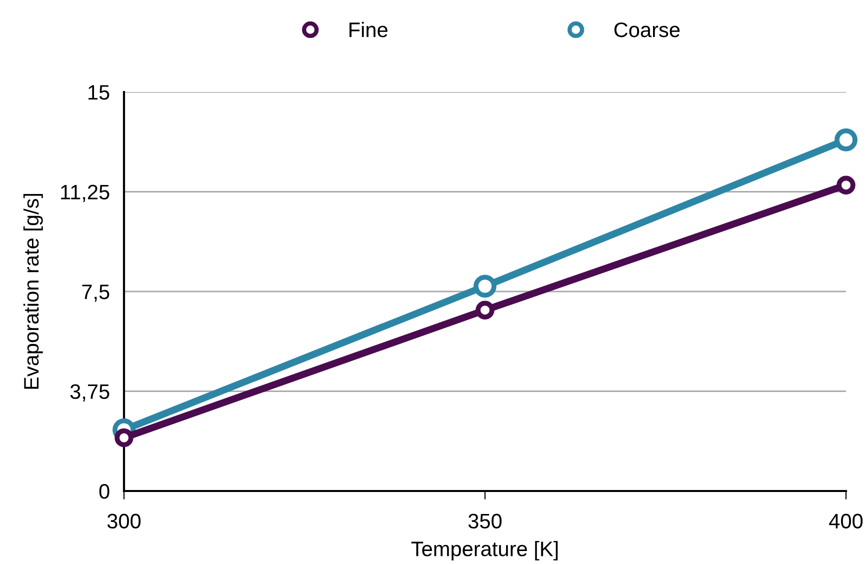 The height and width of the screenshot is (564, 867). Describe the element at coordinates (90, 393) in the screenshot. I see `y-tick-label: 3,75` at that location.